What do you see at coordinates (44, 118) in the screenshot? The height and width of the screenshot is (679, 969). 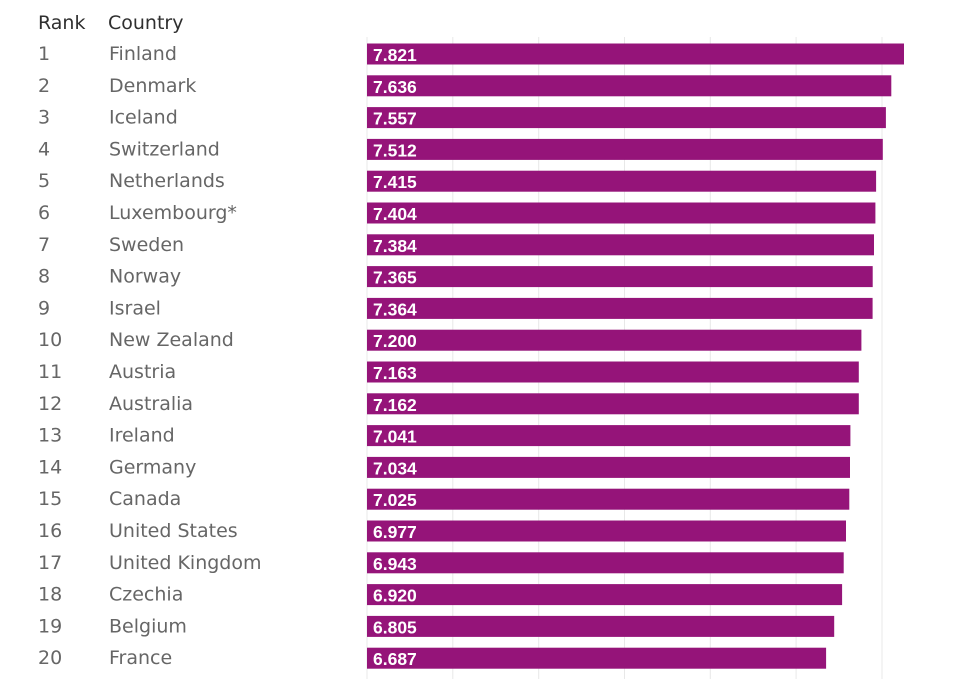 I see `rank-label: 3` at bounding box center [44, 118].